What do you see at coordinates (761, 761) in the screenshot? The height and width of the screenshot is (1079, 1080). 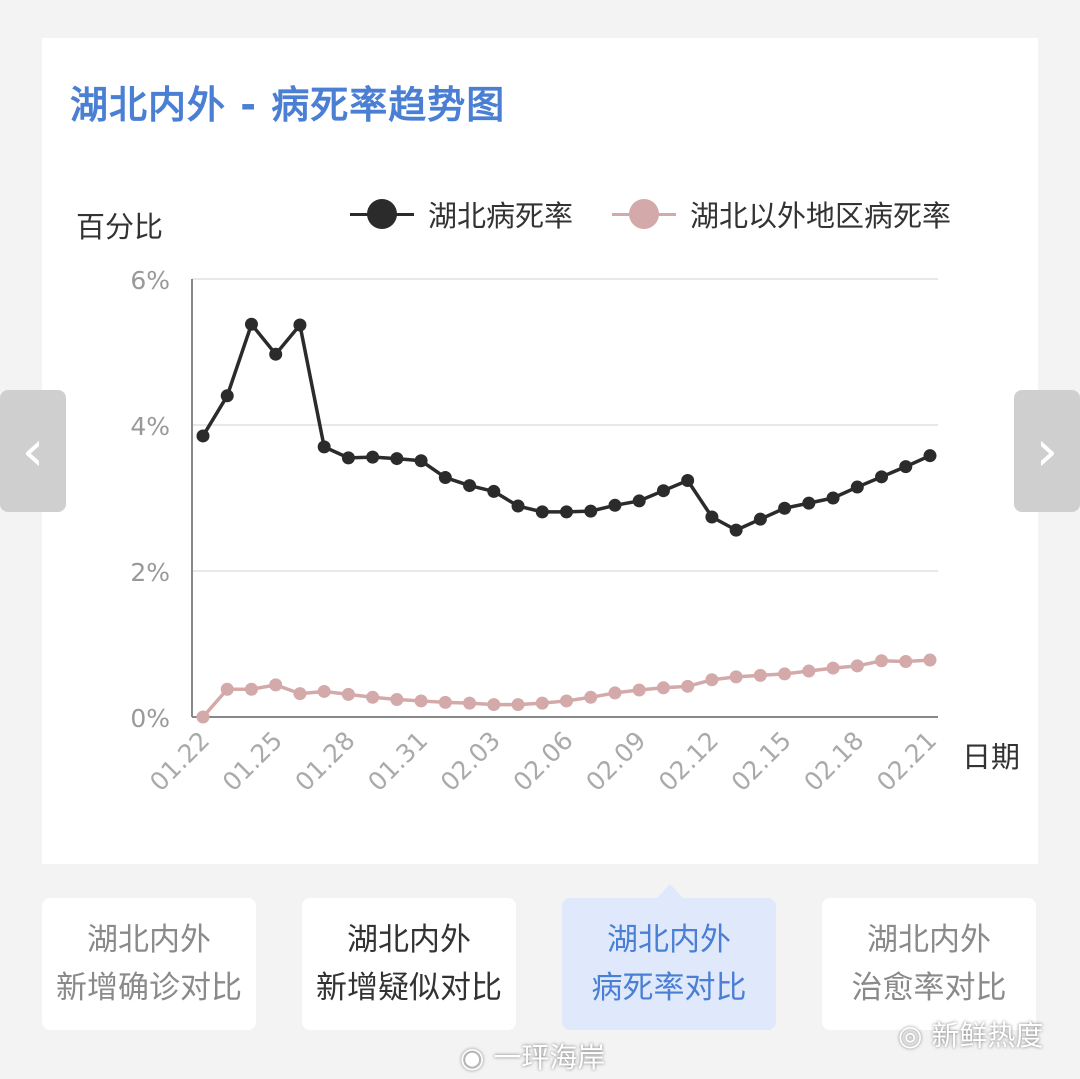 I see `x-tick-label: 02.15` at bounding box center [761, 761].